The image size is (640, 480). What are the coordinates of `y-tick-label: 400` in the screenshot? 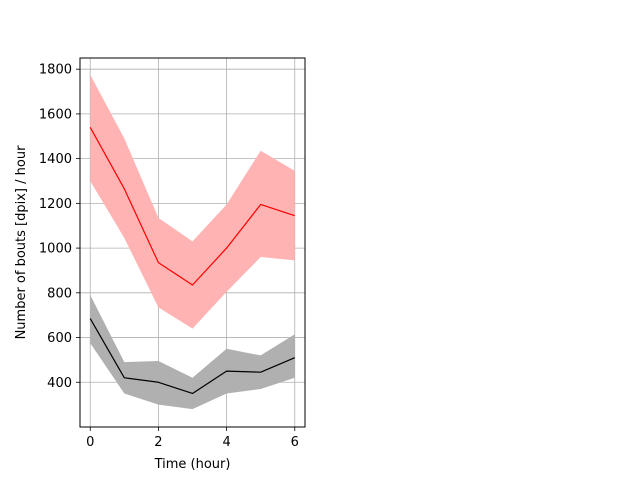 It's located at (59, 383).